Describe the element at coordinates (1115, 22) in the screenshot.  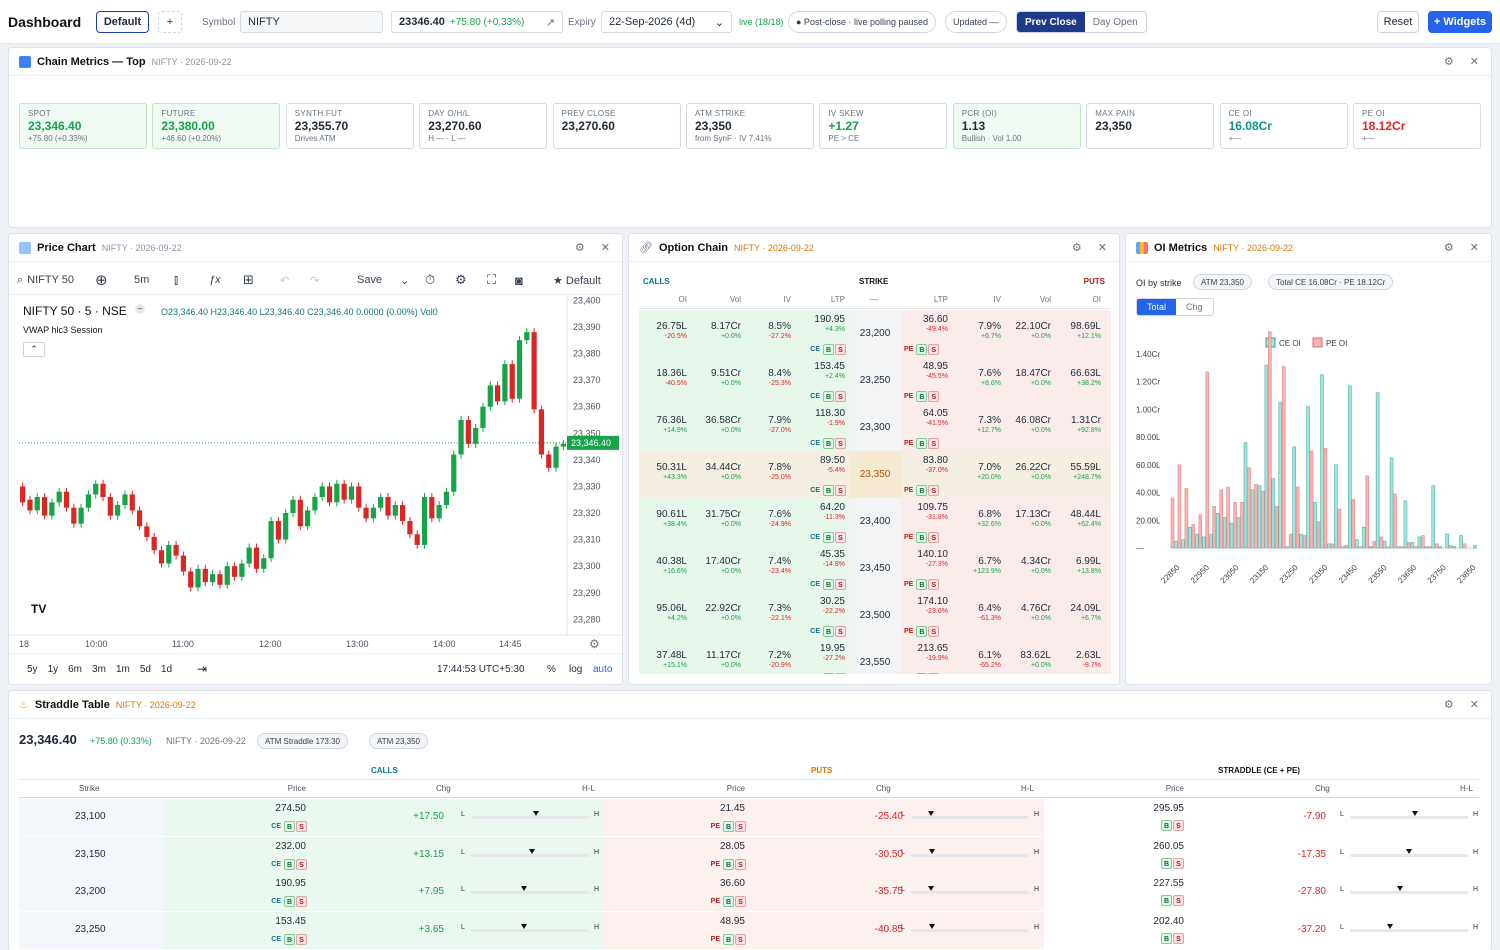
I see `day-open-toggle: Day Open` at that location.